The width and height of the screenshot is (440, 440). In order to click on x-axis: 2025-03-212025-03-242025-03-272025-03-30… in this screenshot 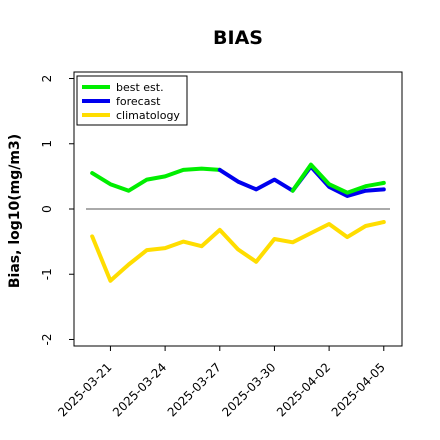, I will do `click(221, 382)`.